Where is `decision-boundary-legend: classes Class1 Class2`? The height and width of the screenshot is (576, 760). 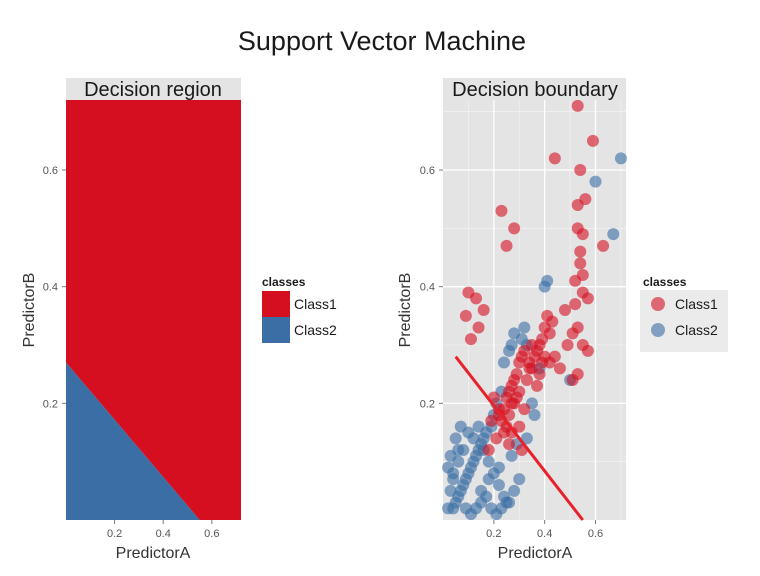 decision-boundary-legend: classes Class1 Class2 is located at coordinates (684, 313).